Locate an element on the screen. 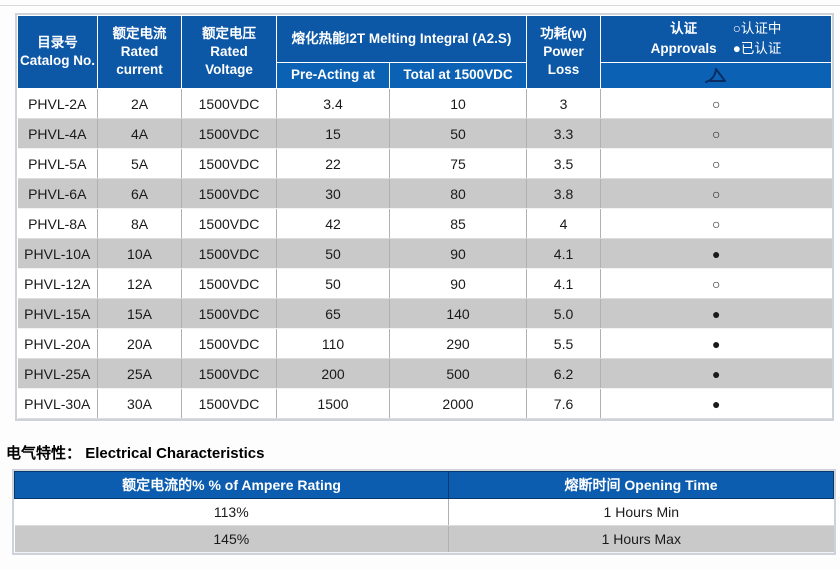 This screenshot has height=570, width=840. col-header-melting-integral: 熔化热能I2T Melting Integral (A2.S) is located at coordinates (401, 39).